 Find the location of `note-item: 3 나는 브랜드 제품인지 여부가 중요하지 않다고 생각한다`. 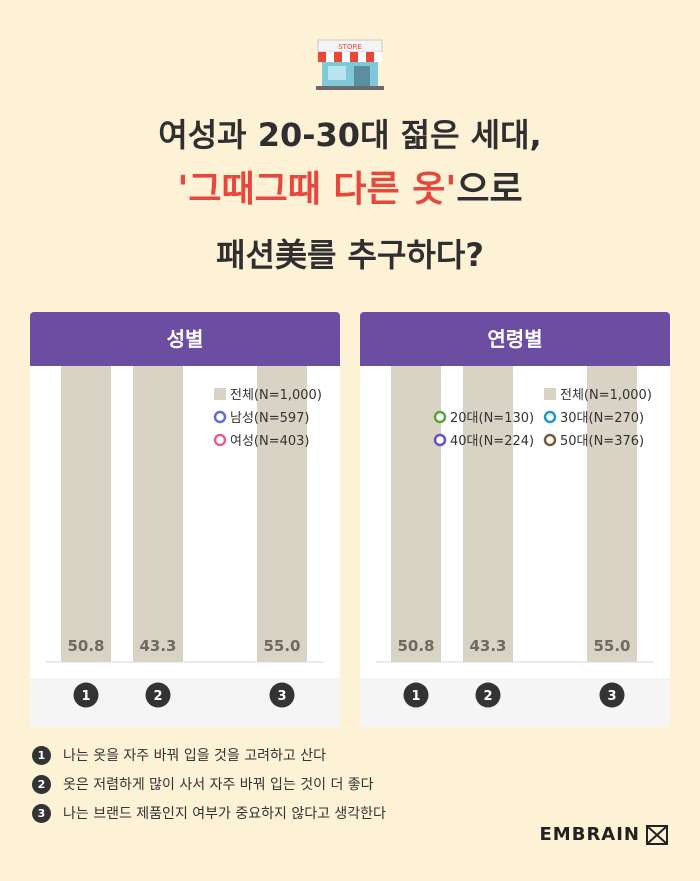

note-item: 3 나는 브랜드 제품인지 여부가 중요하지 않다고 생각한다 is located at coordinates (209, 813).